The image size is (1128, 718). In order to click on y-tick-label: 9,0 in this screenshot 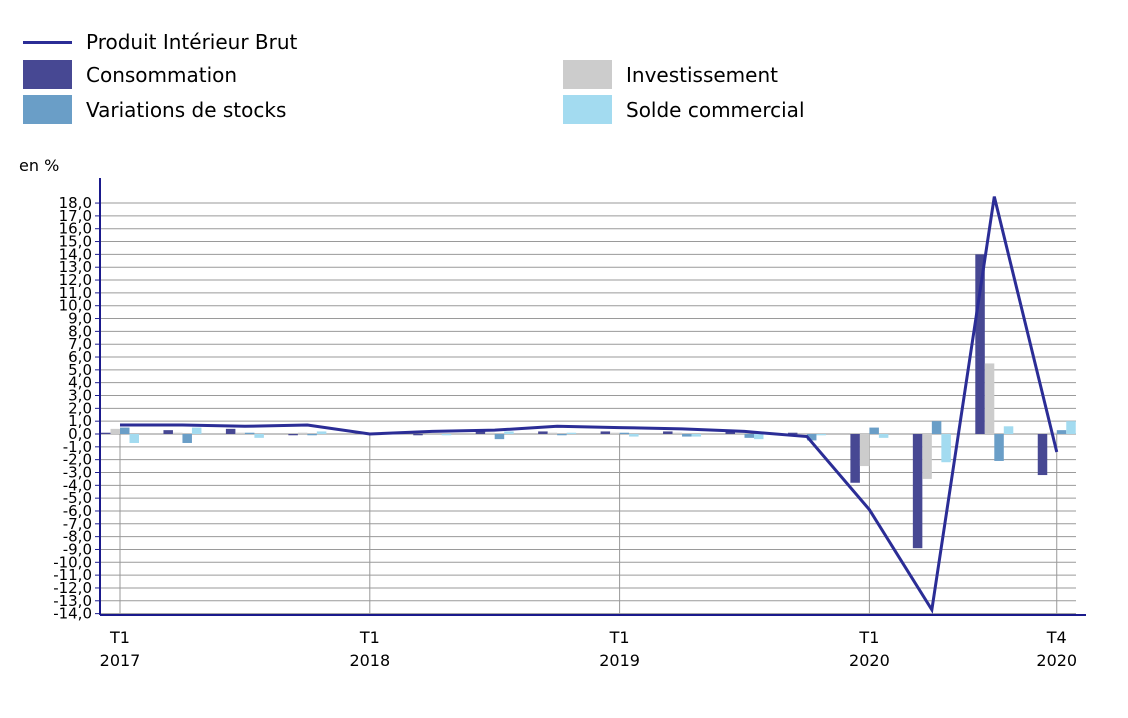, I will do `click(80, 319)`.